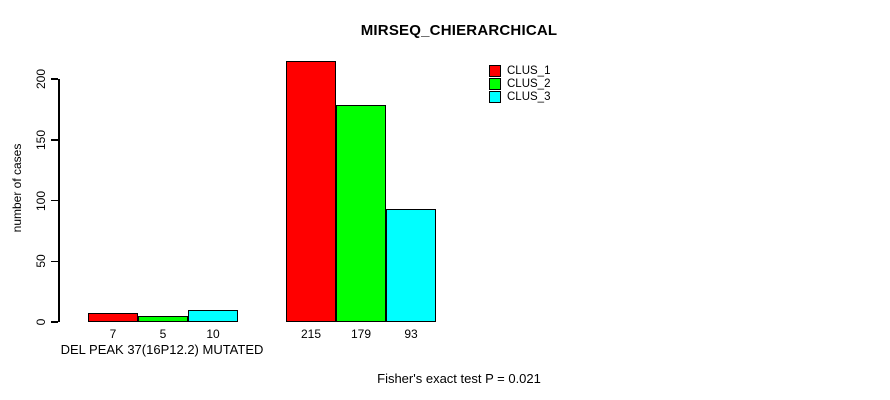  I want to click on legend-row: CLUS_1, so click(519, 70).